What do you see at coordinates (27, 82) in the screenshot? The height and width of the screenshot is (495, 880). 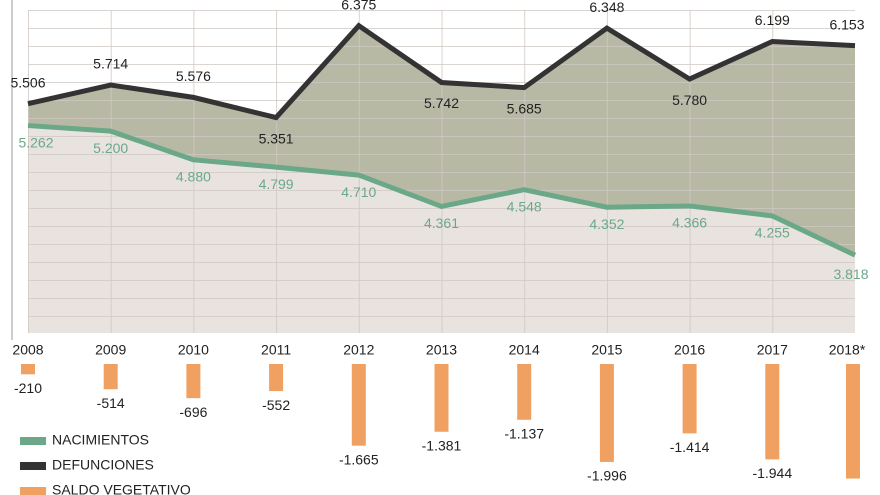 I see `value-label: 5.506` at bounding box center [27, 82].